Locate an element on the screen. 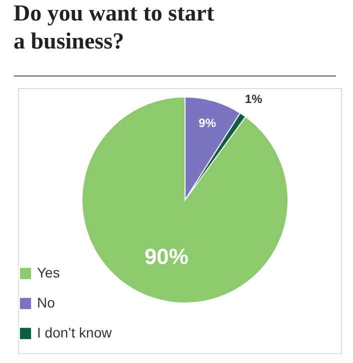 The image size is (353, 363). legend-label: Yes is located at coordinates (48, 272).